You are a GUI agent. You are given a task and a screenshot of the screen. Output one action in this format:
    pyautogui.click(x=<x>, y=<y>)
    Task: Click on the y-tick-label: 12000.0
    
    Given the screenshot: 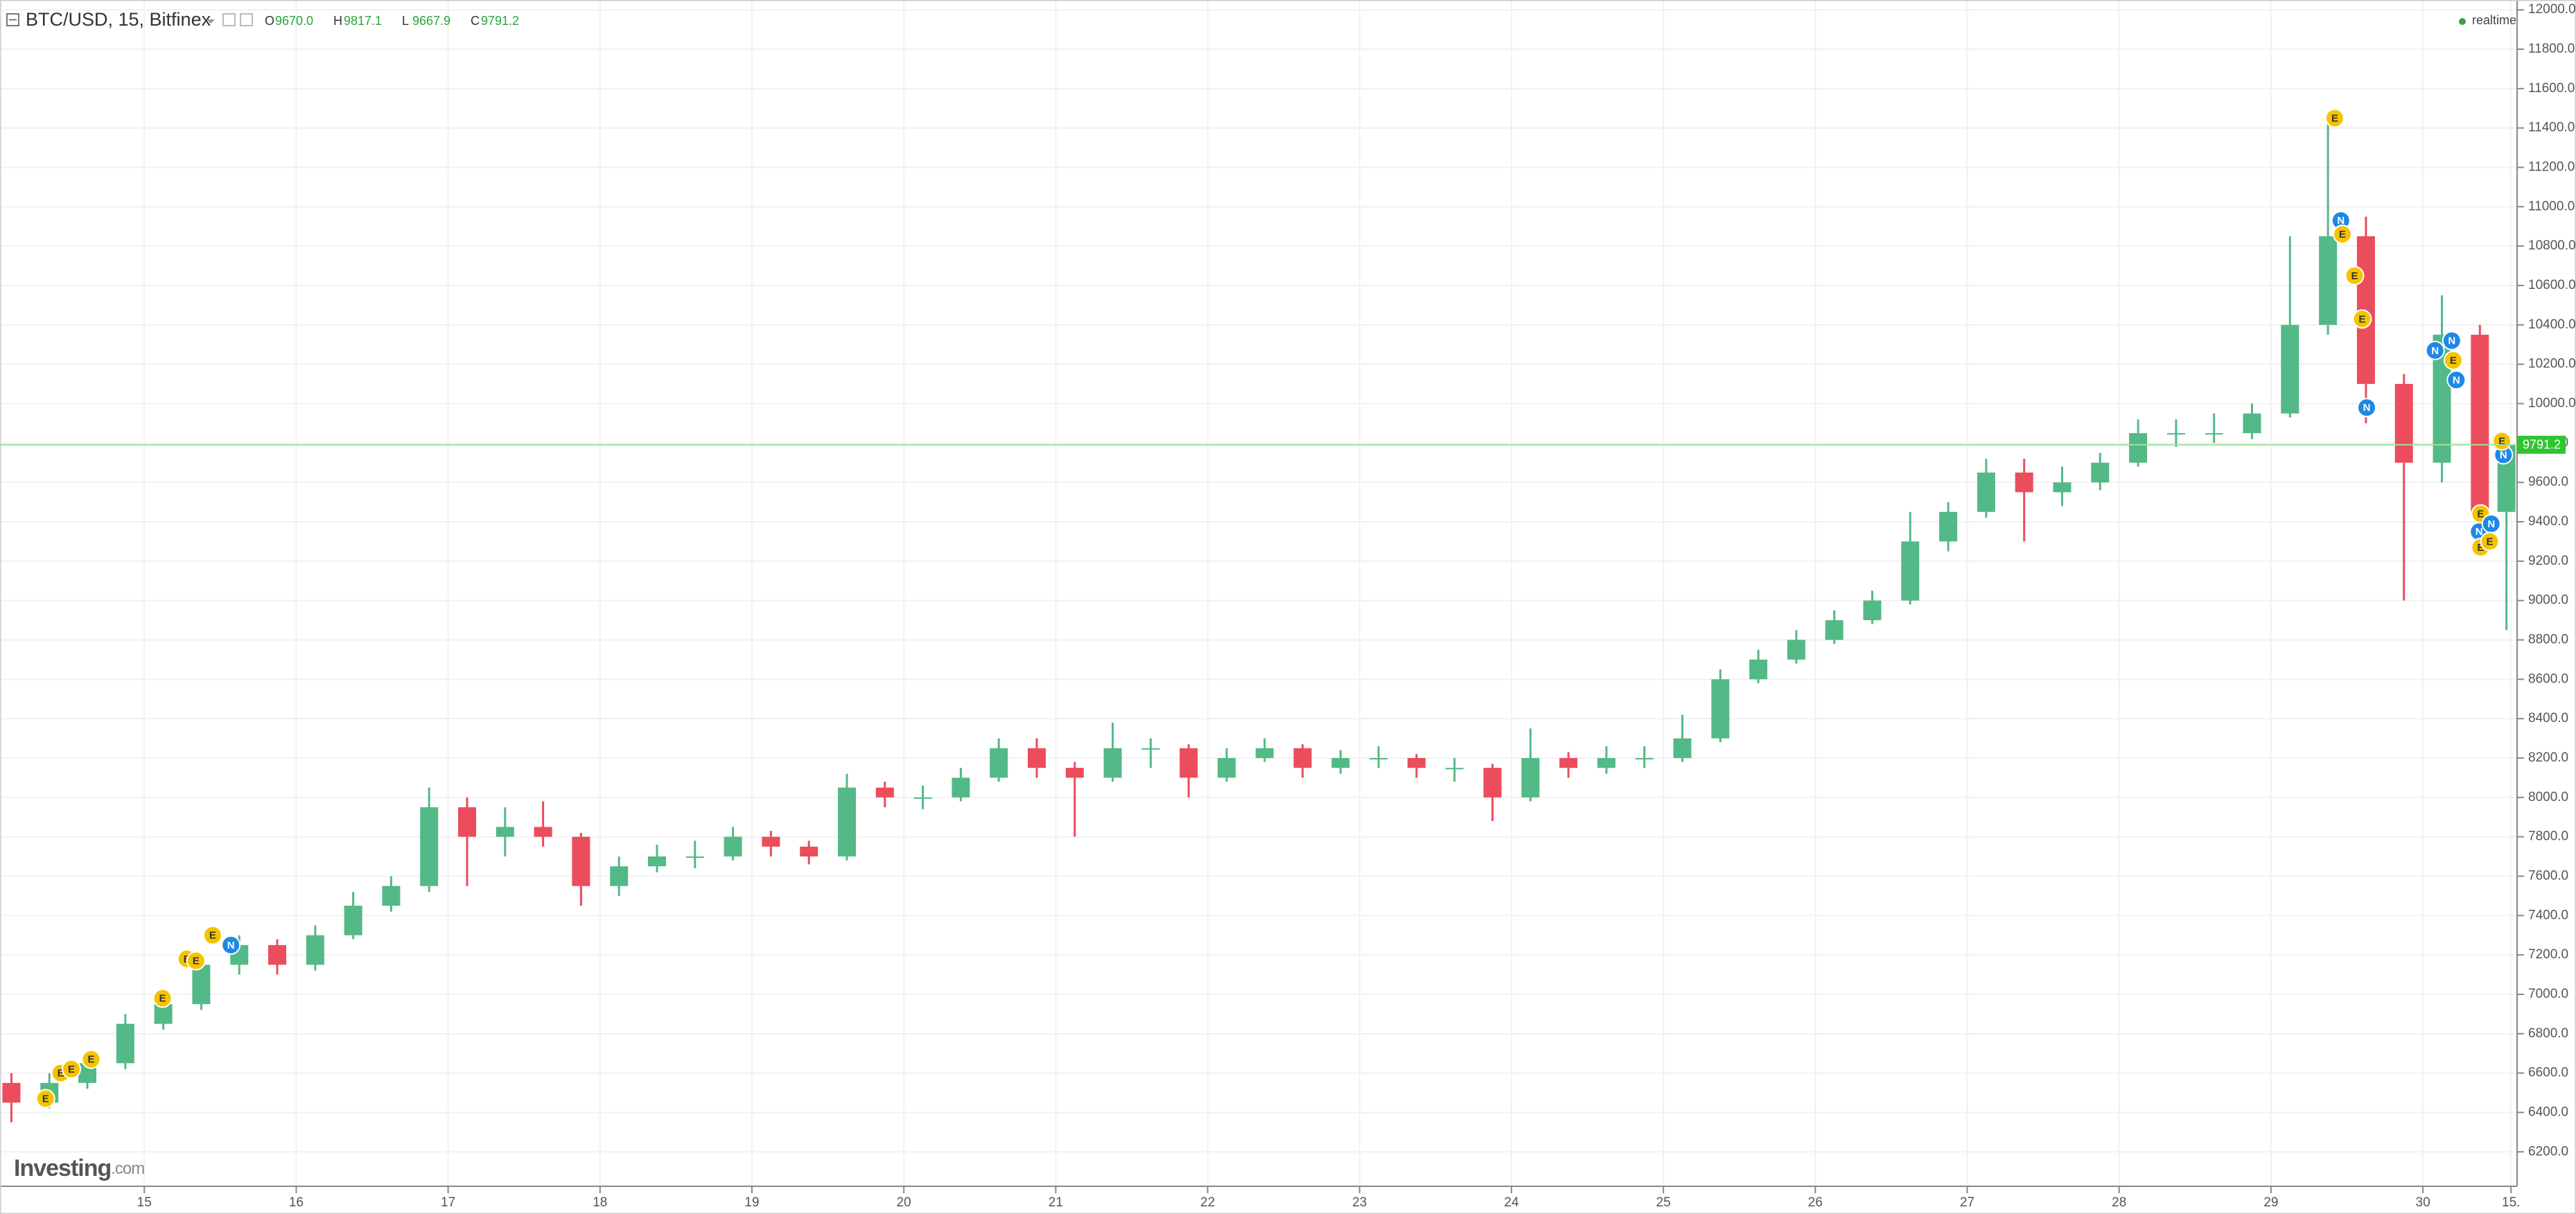 What is the action you would take?
    pyautogui.click(x=2552, y=9)
    